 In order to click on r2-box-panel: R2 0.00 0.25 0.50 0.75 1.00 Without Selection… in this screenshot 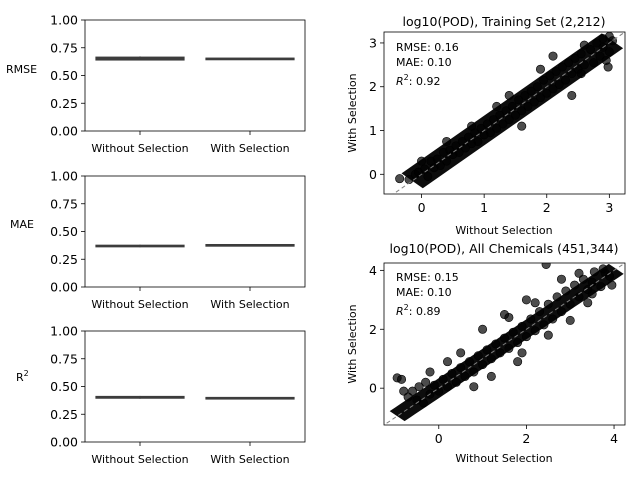, I will do `click(161, 395)`.